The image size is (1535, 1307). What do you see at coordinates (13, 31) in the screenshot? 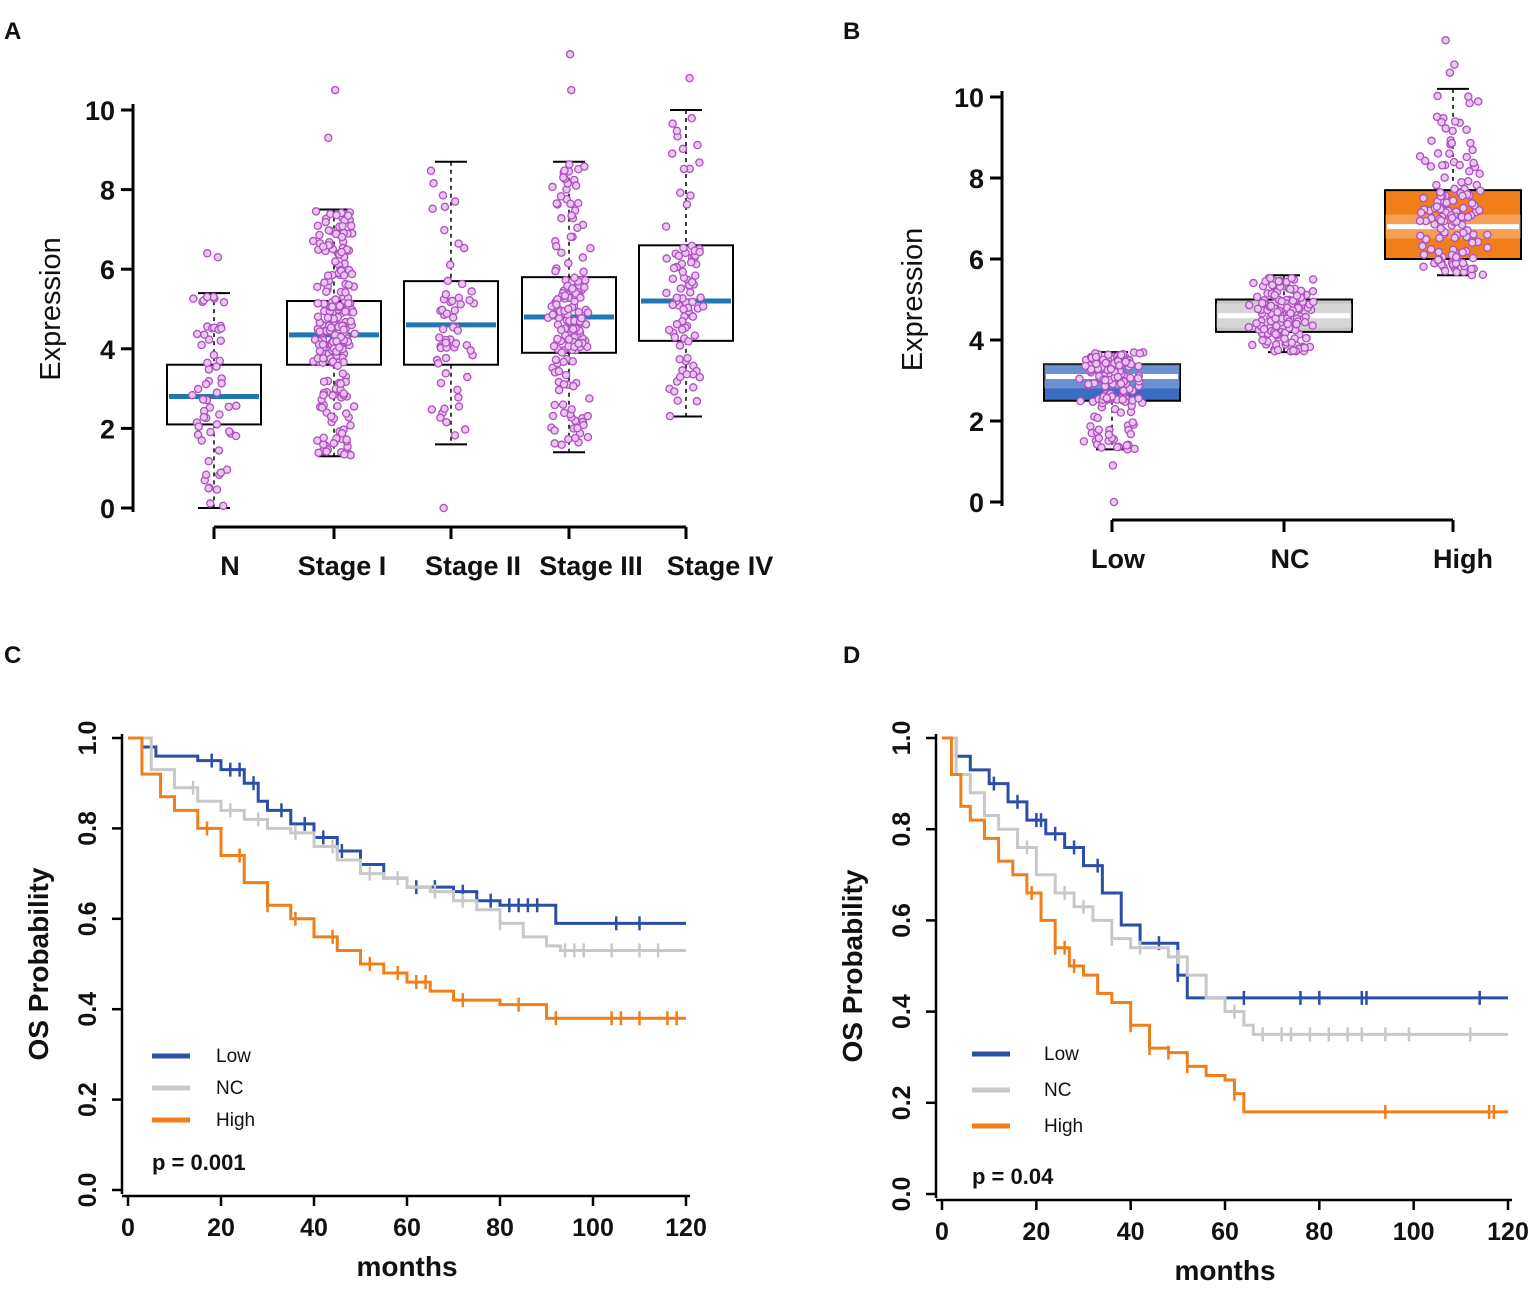
I see `panel-label-a: A` at bounding box center [13, 31].